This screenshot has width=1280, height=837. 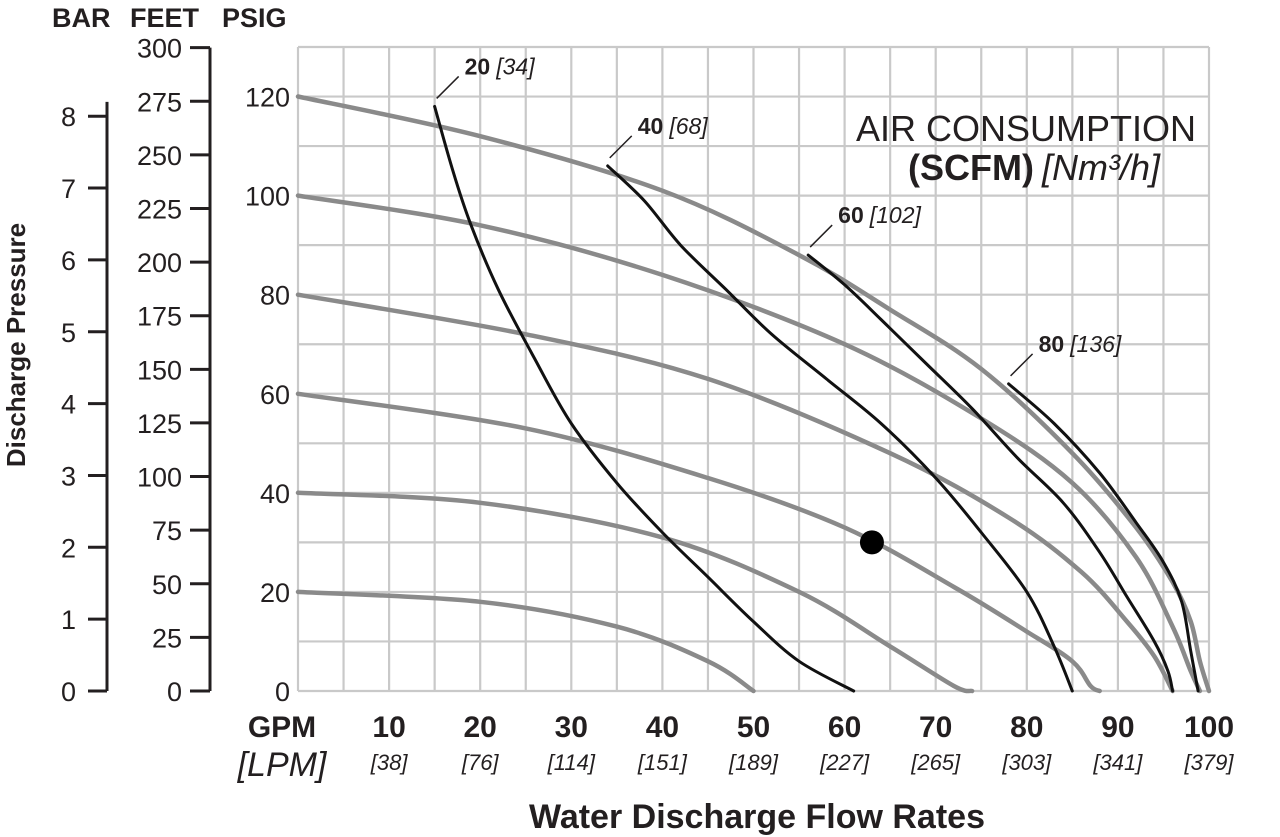 What do you see at coordinates (81, 18) in the screenshot?
I see `bar-axis-header: BAR` at bounding box center [81, 18].